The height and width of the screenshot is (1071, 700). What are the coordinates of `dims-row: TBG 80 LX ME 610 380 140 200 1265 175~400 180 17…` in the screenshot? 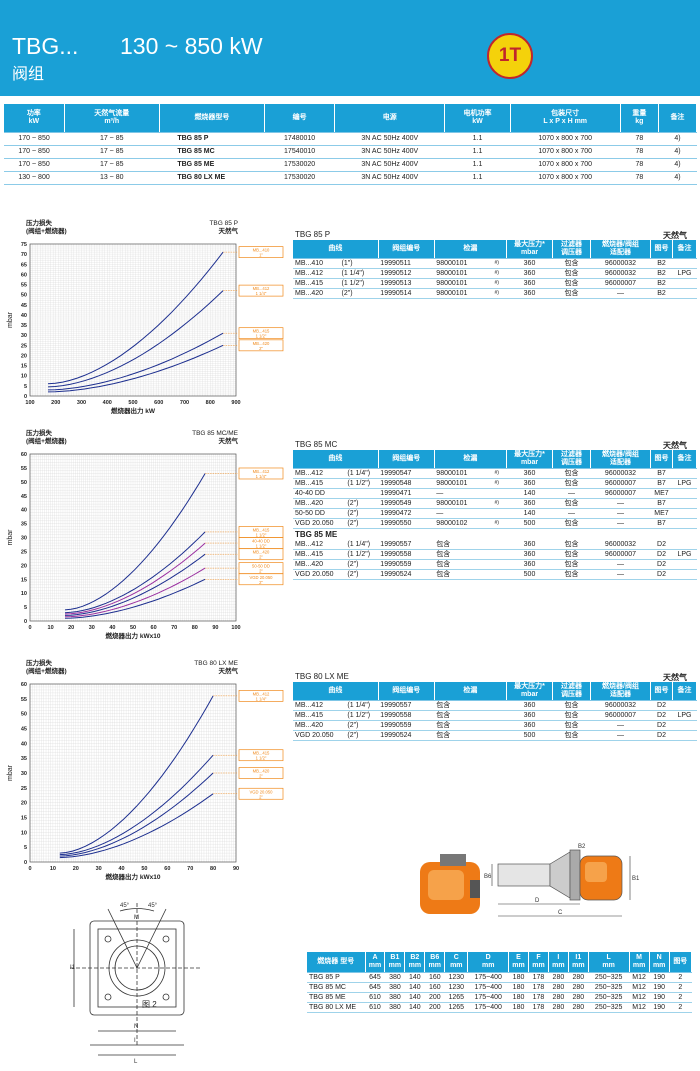 It's located at (499, 1007).